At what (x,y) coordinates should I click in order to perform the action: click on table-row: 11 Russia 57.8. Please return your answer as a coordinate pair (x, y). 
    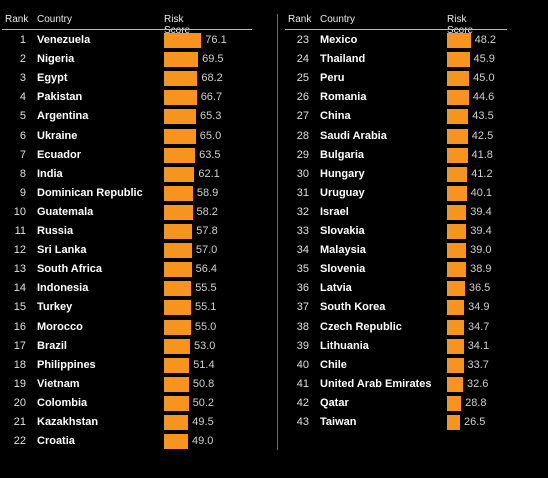
    Looking at the image, I should click on (130, 231).